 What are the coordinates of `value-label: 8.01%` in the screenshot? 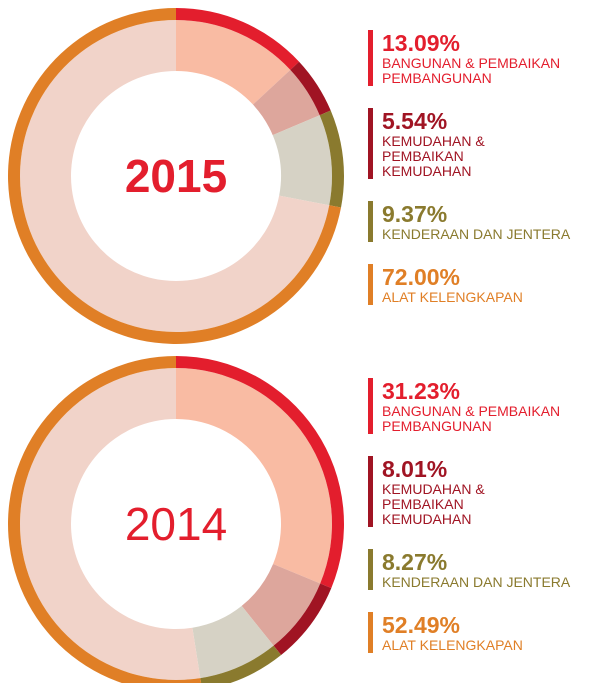 It's located at (415, 469).